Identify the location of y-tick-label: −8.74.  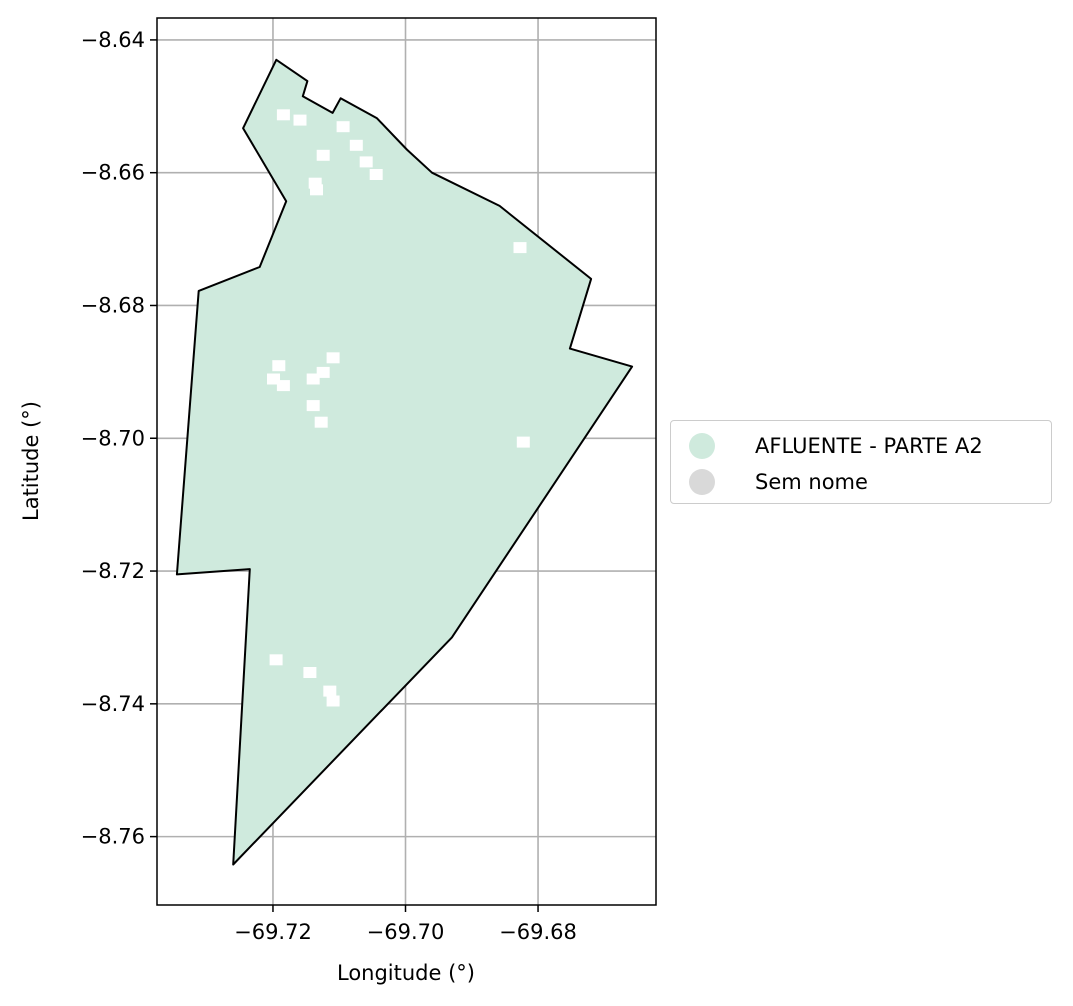
(113, 704).